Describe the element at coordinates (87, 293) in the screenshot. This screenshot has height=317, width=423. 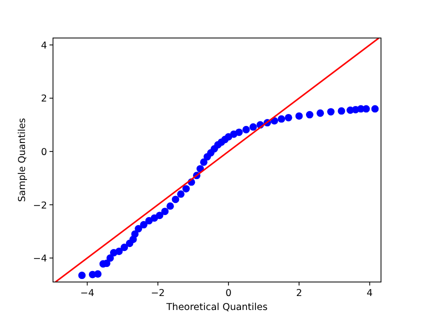
I see `x-tick-label: −4` at that location.